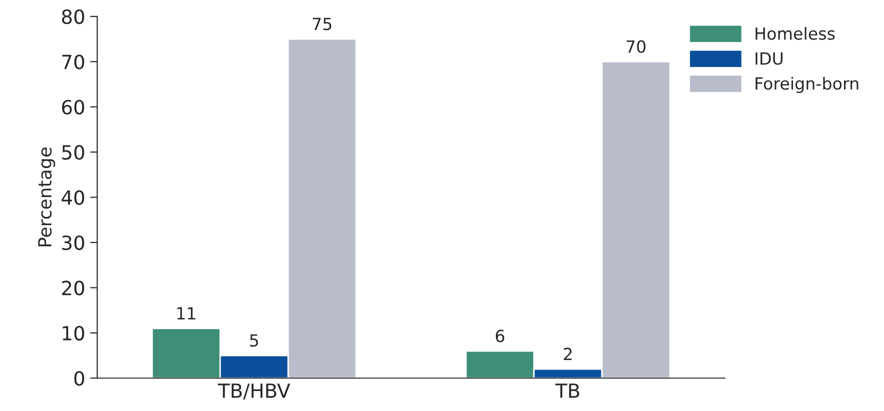  What do you see at coordinates (254, 340) in the screenshot?
I see `data-label: 5` at bounding box center [254, 340].